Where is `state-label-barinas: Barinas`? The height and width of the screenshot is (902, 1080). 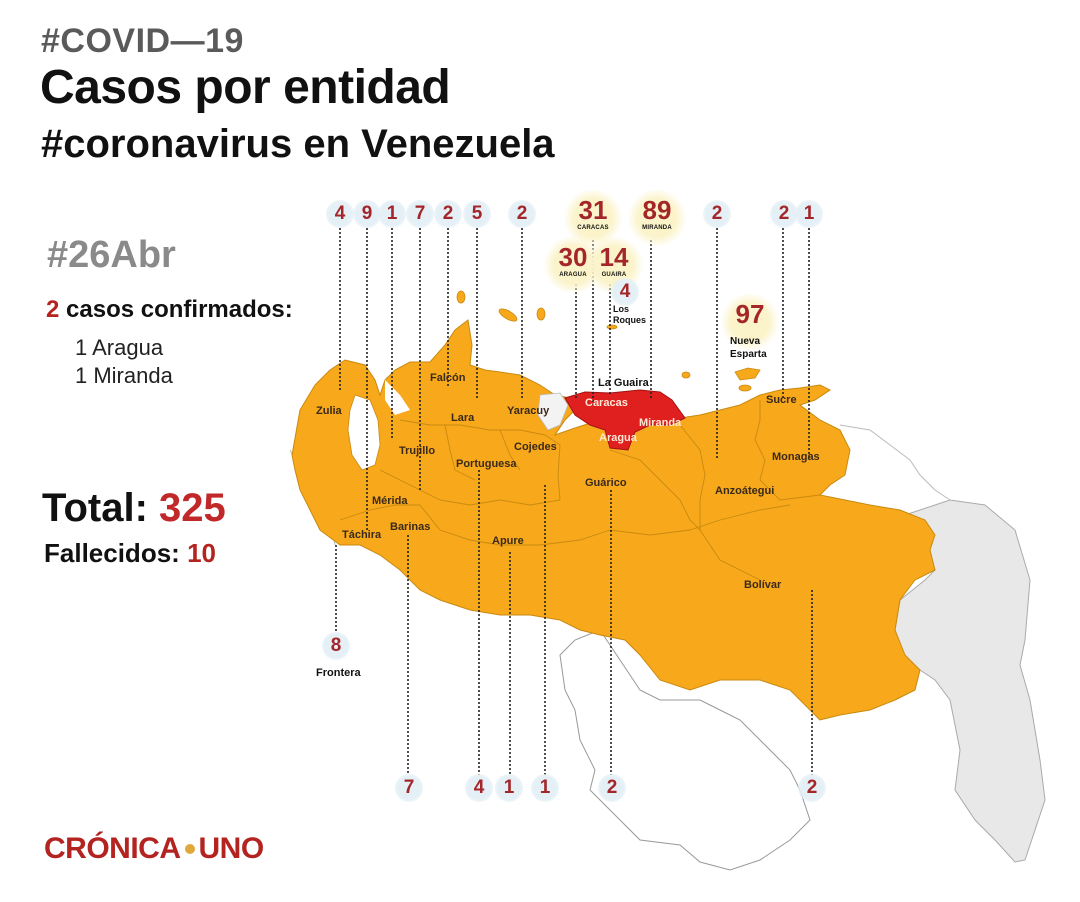
state-label-barinas: Barinas is located at coordinates (410, 527).